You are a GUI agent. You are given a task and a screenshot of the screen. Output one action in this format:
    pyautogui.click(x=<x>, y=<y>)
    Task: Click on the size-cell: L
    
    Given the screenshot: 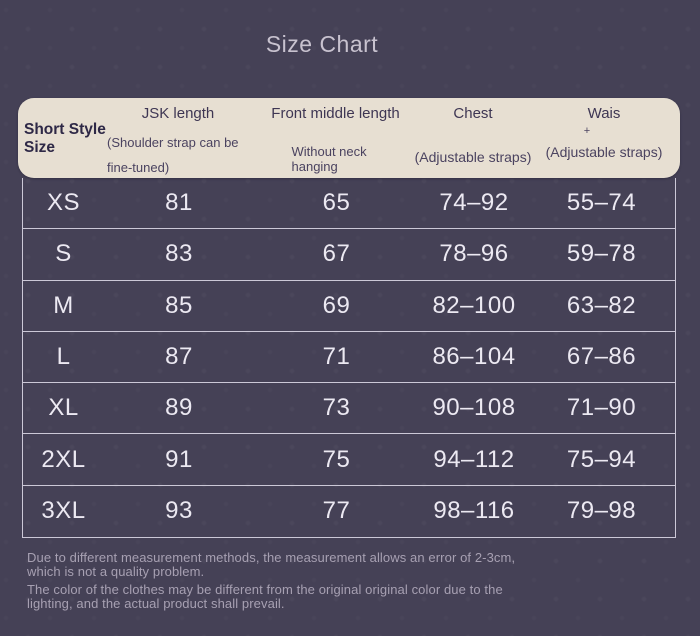 What is the action you would take?
    pyautogui.click(x=63, y=356)
    